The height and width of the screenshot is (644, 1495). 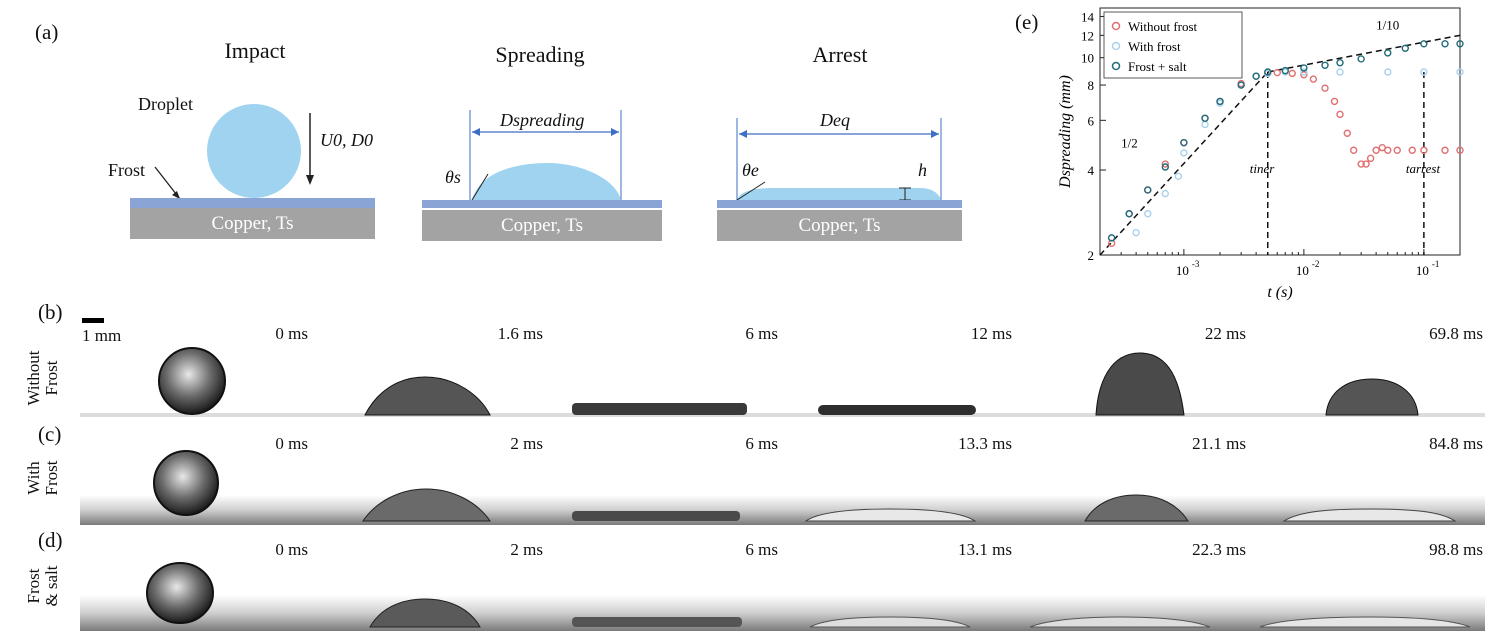 What do you see at coordinates (1163, 26) in the screenshot?
I see `legend-entry: Without frost` at bounding box center [1163, 26].